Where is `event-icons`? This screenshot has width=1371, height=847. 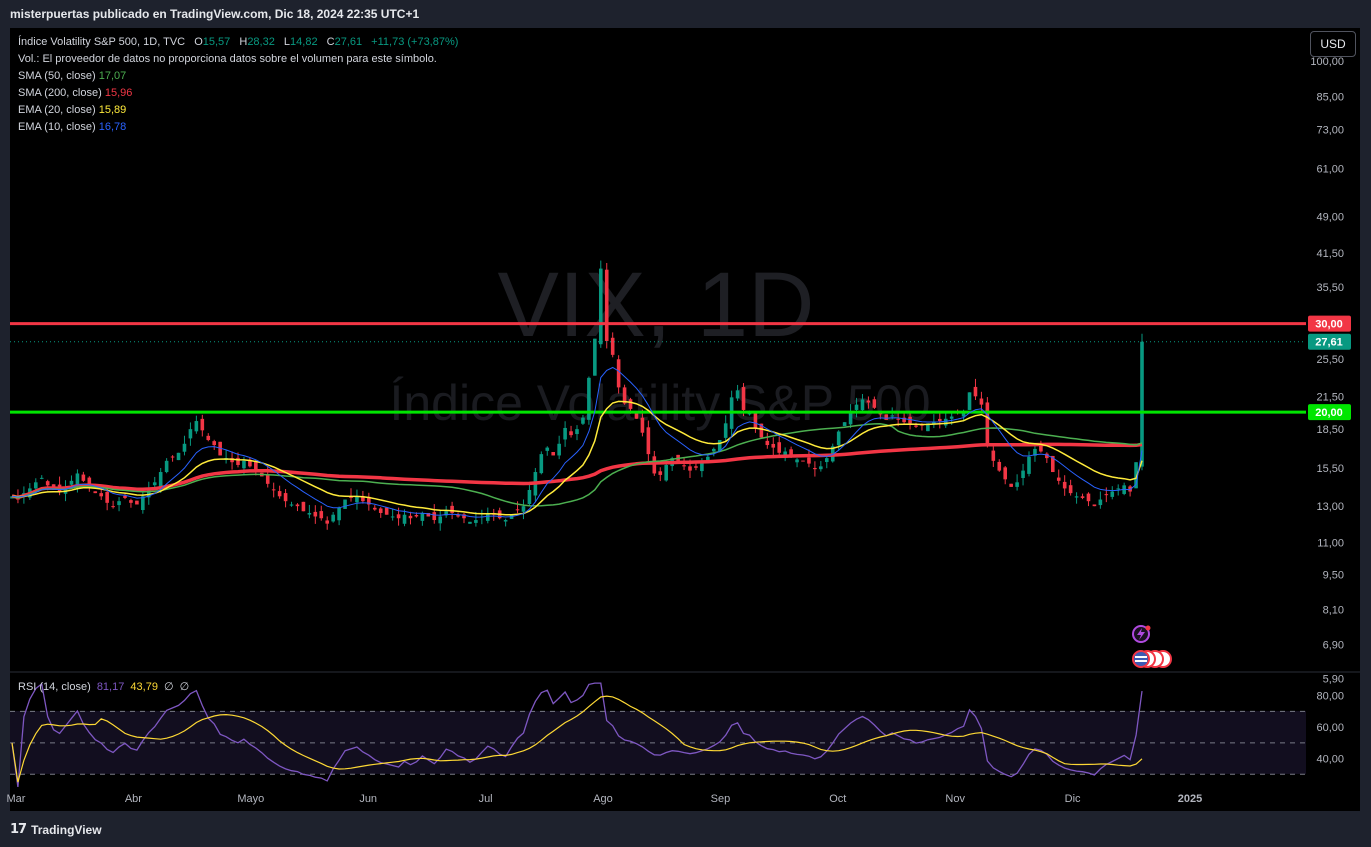 event-icons is located at coordinates (1152, 646).